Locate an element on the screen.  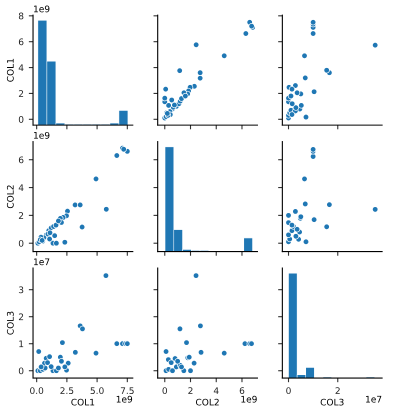
y-tick-label: 3 is located at coordinates (21, 290).